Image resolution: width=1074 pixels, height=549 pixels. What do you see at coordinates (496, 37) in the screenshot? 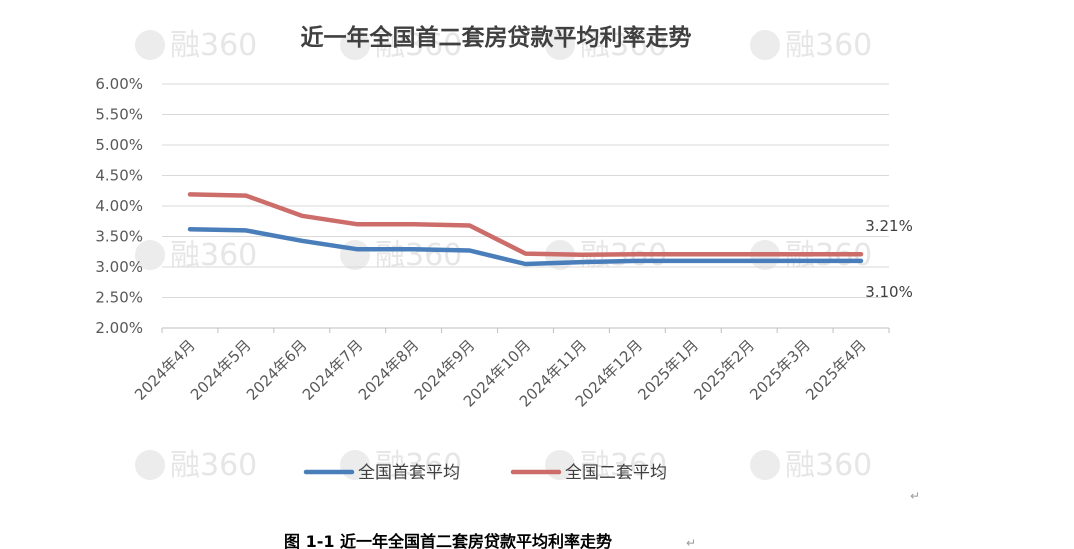
I see `chart-title: 近一年全国首二套房贷款平均利率走势` at bounding box center [496, 37].